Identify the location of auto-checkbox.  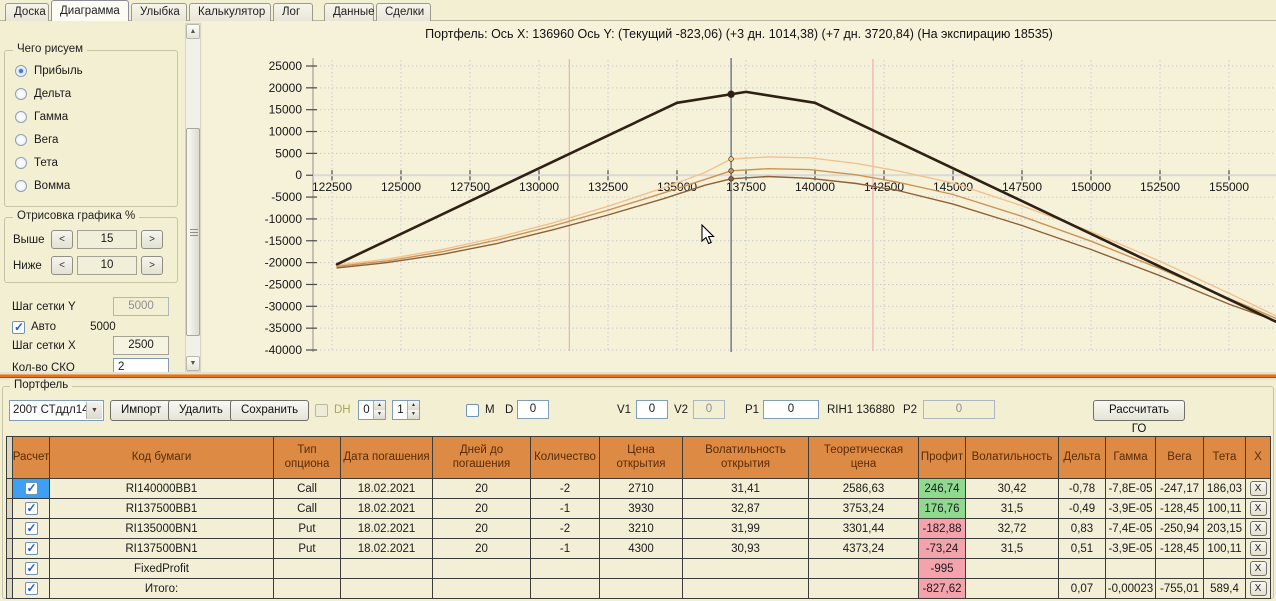
(18, 327).